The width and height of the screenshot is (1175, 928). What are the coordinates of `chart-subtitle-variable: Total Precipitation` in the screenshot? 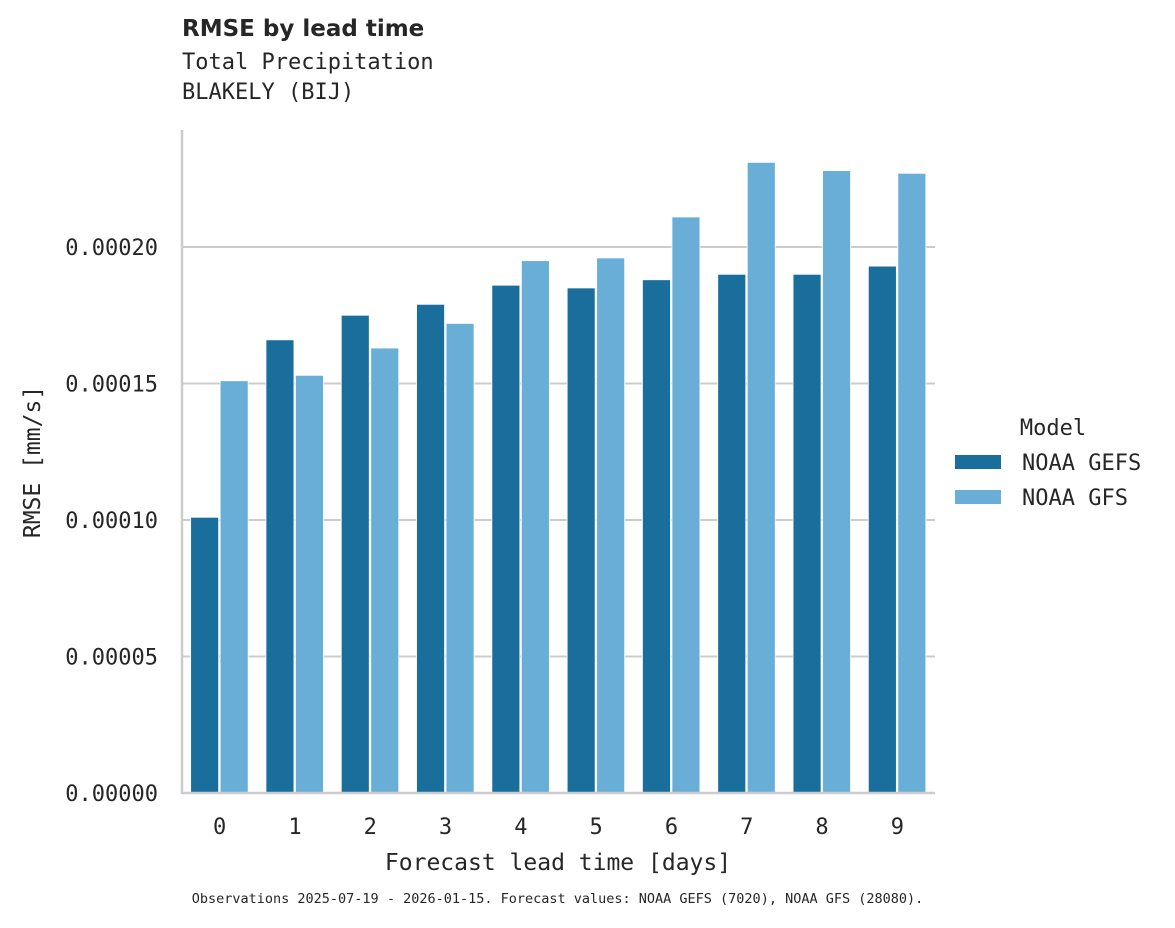 It's located at (308, 62).